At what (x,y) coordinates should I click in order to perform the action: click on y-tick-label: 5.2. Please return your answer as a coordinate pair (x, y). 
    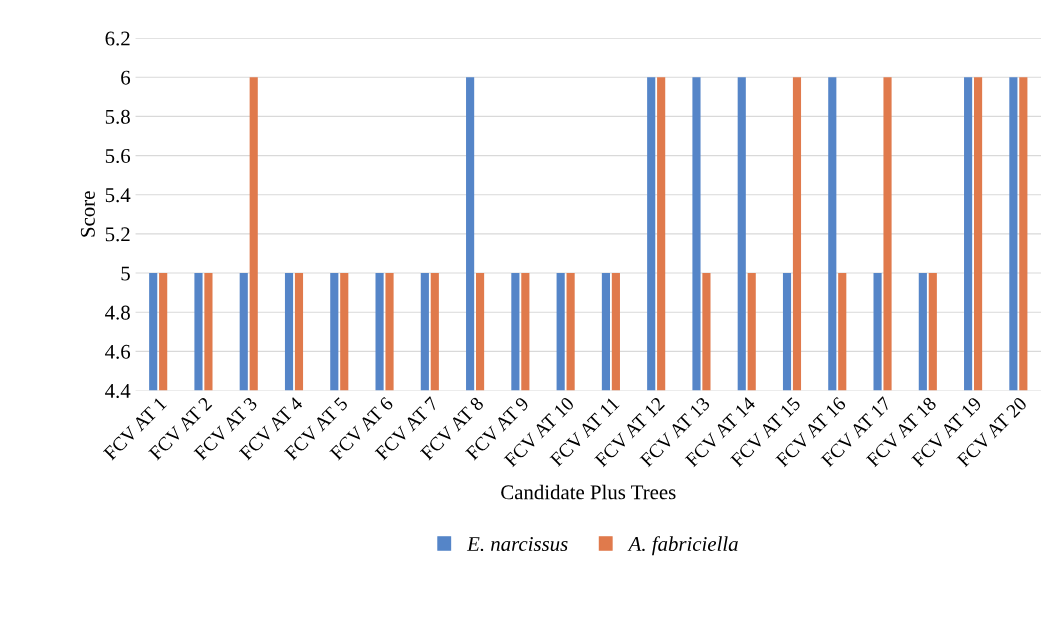
    Looking at the image, I should click on (117, 234).